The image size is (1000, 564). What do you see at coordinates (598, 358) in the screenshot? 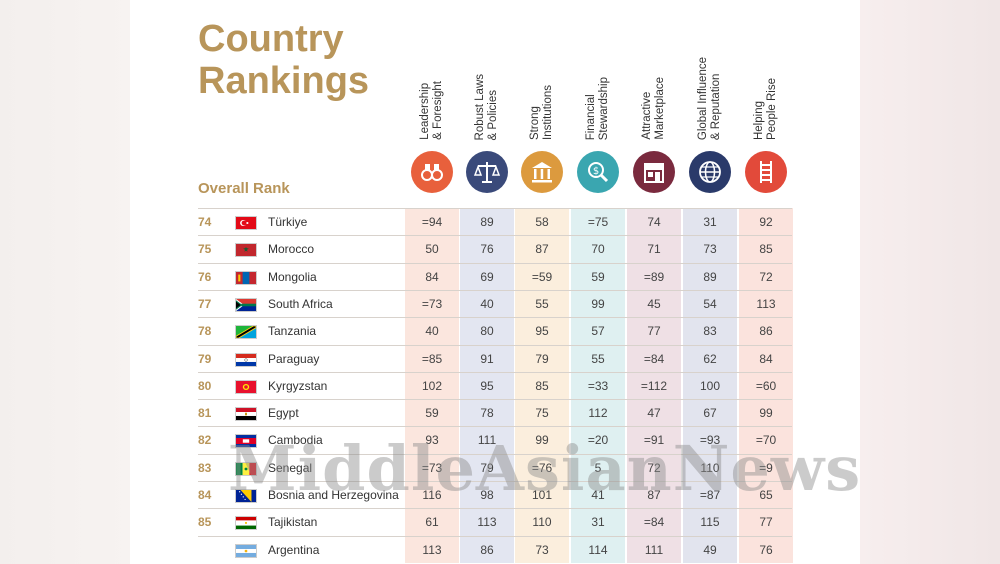
I see `score-cell: 55` at bounding box center [598, 358].